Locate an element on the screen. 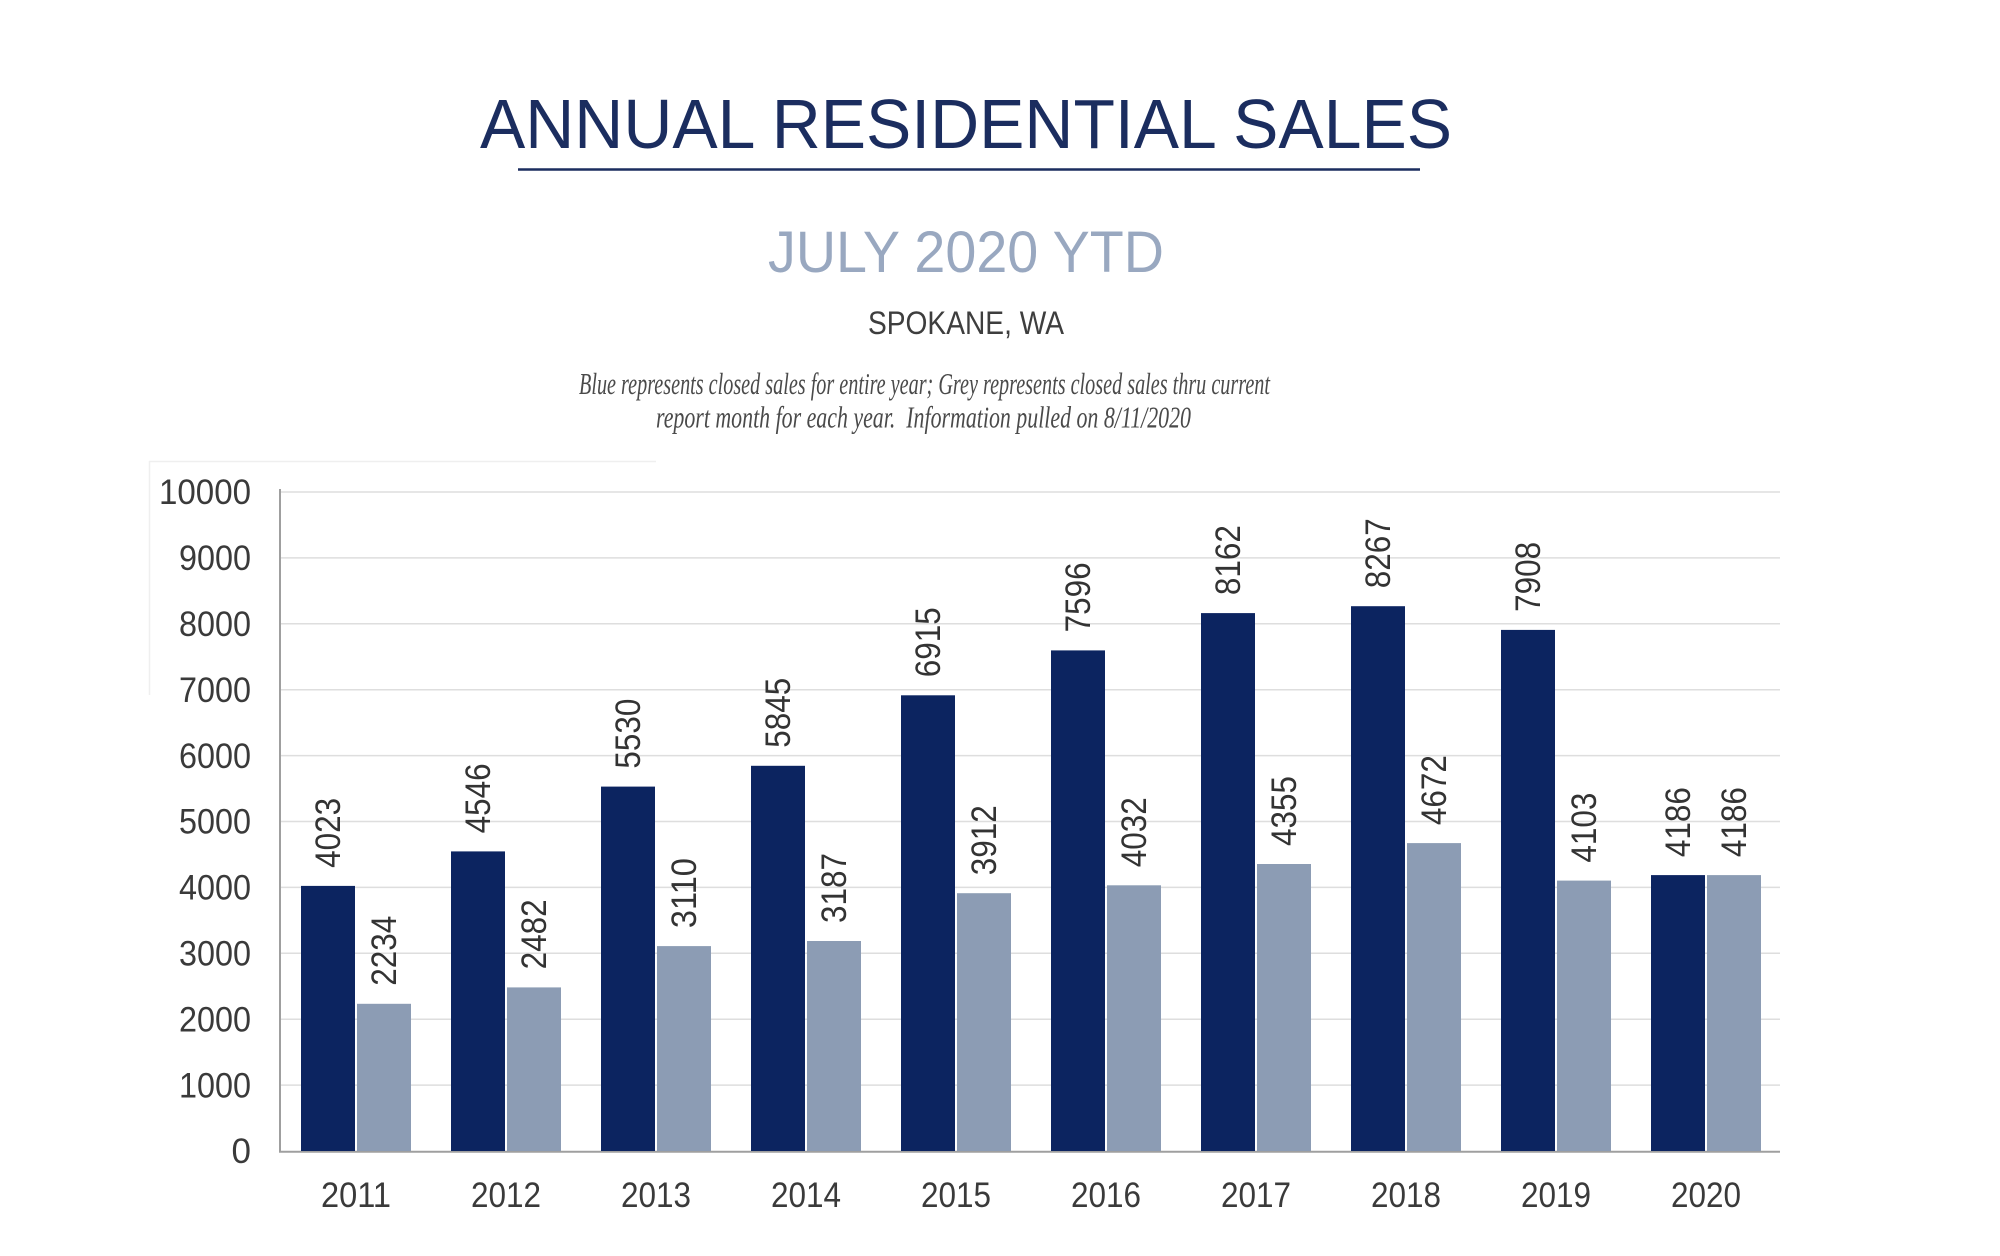  svg-text: 3110 is located at coordinates (684, 893).